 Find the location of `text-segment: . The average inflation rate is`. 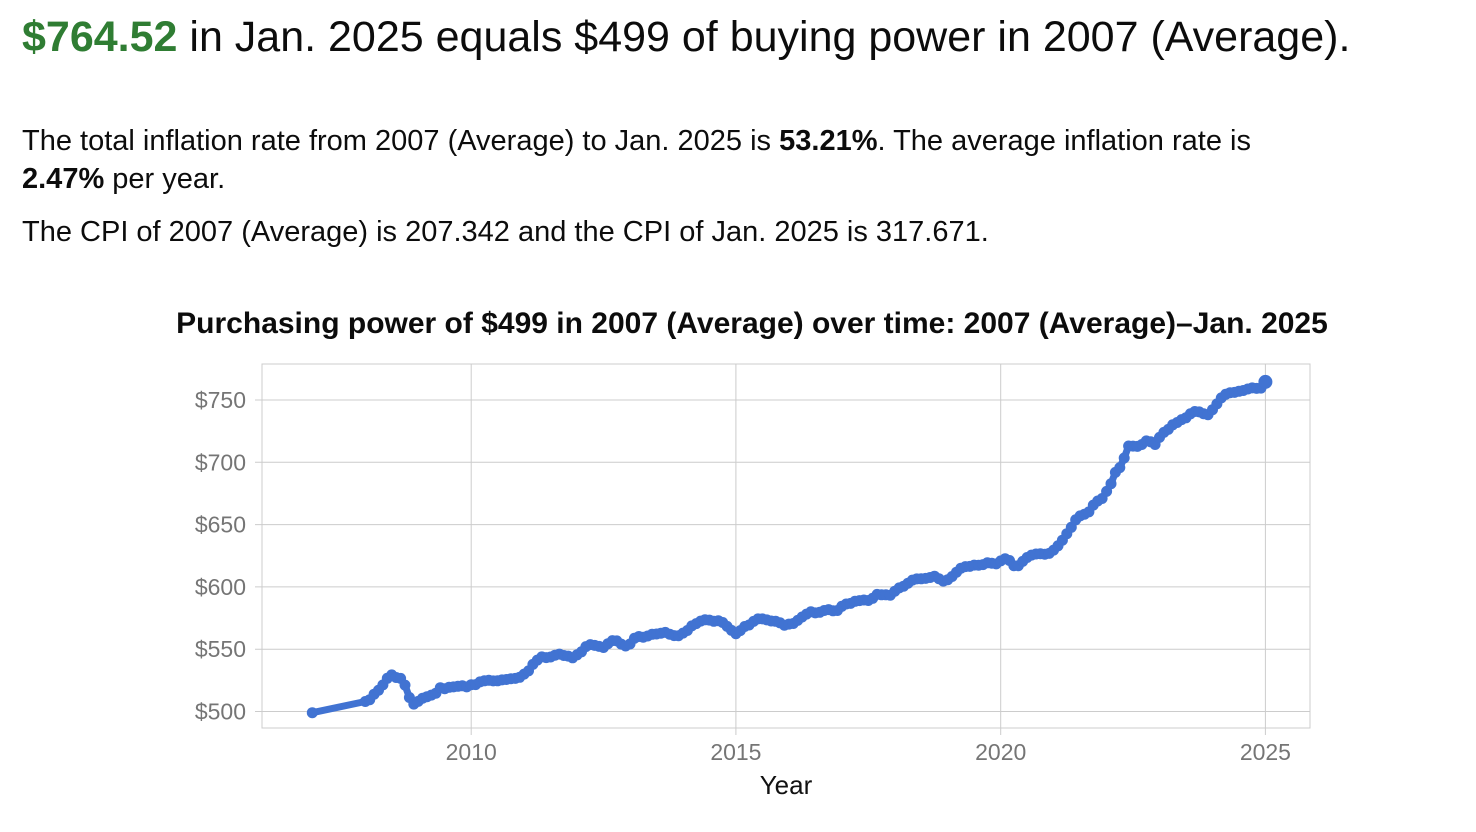

text-segment: . The average inflation rate is is located at coordinates (1064, 141).